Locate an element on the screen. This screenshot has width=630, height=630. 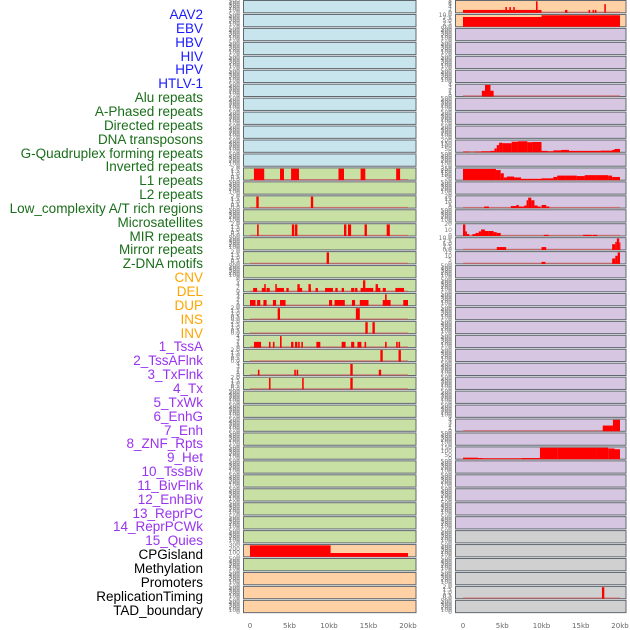
baseline is located at coordinates (541, 96).